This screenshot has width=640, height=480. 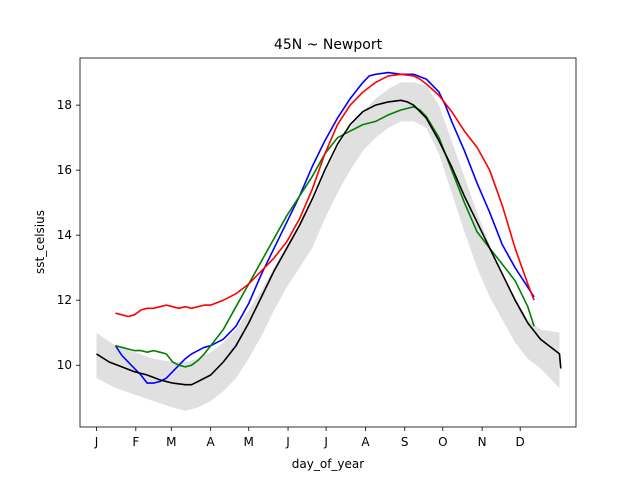 What do you see at coordinates (328, 464) in the screenshot?
I see `x-axis-title: day_of_year` at bounding box center [328, 464].